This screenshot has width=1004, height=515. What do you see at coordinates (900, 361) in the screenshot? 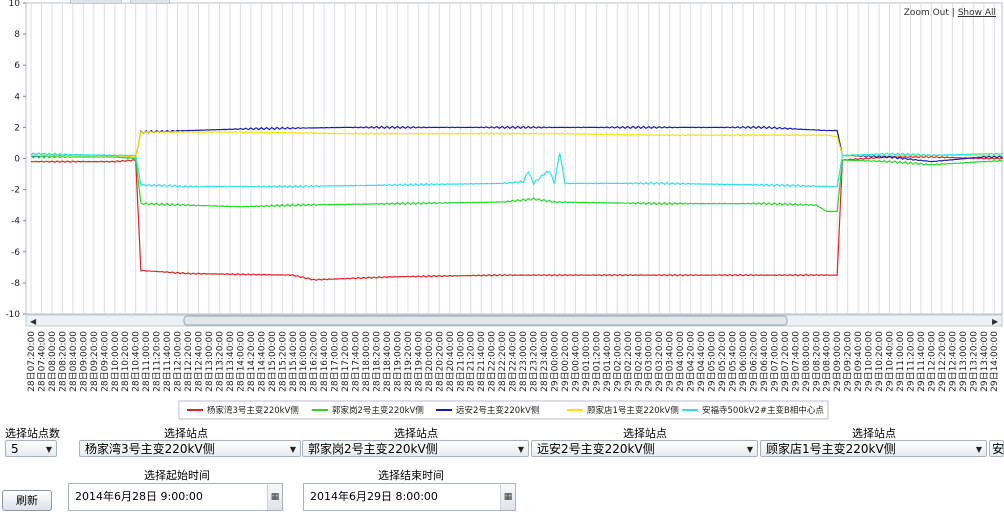
I see `x-tick-label: 29日11:00:00` at bounding box center [900, 361].